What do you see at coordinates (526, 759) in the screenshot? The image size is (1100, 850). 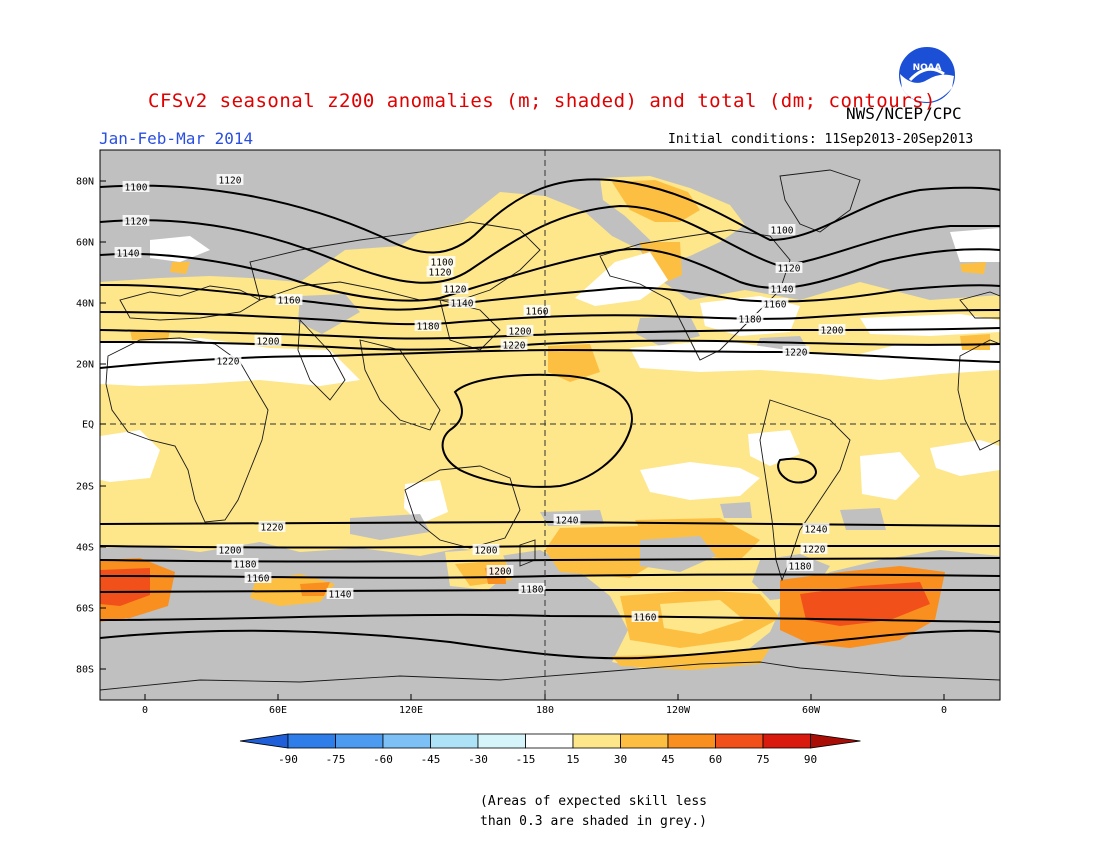 I see `colorbar-tick-label: -15` at bounding box center [526, 759].